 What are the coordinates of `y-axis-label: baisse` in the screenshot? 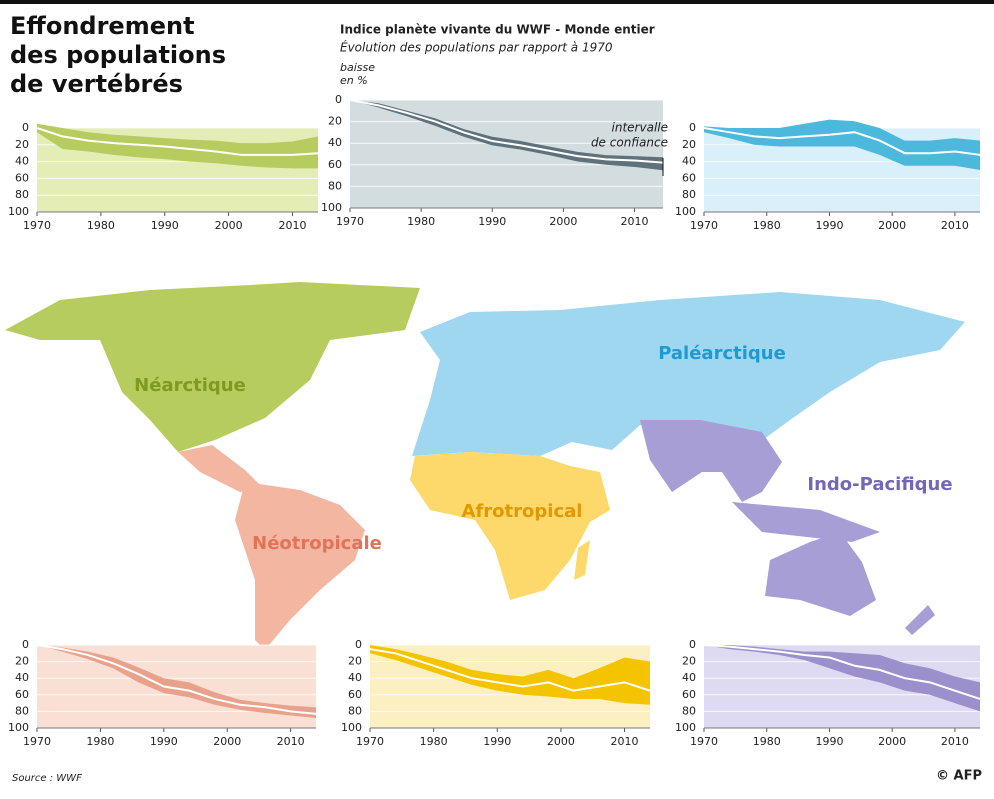 It's located at (357, 67).